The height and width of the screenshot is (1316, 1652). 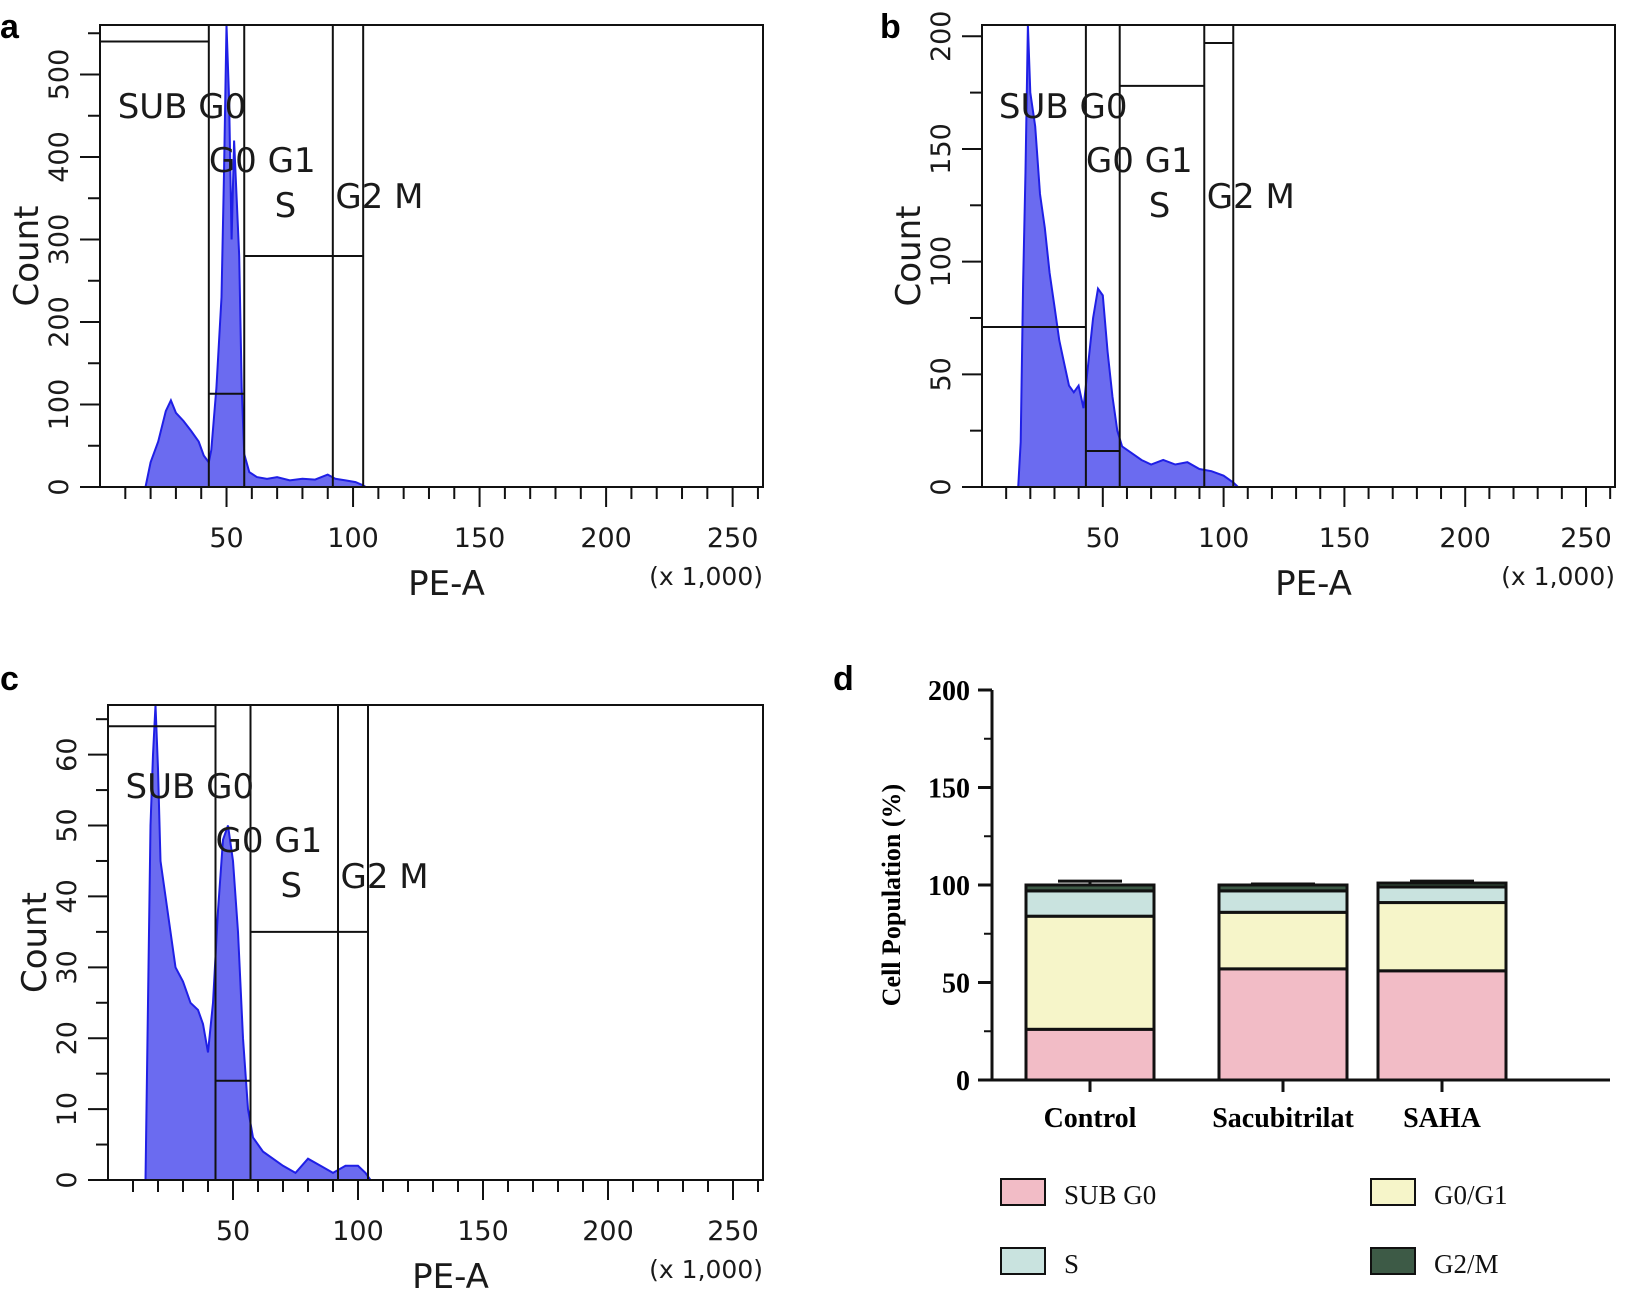 I want to click on x-tick-label: Sacubitrilat, so click(x=1283, y=1118).